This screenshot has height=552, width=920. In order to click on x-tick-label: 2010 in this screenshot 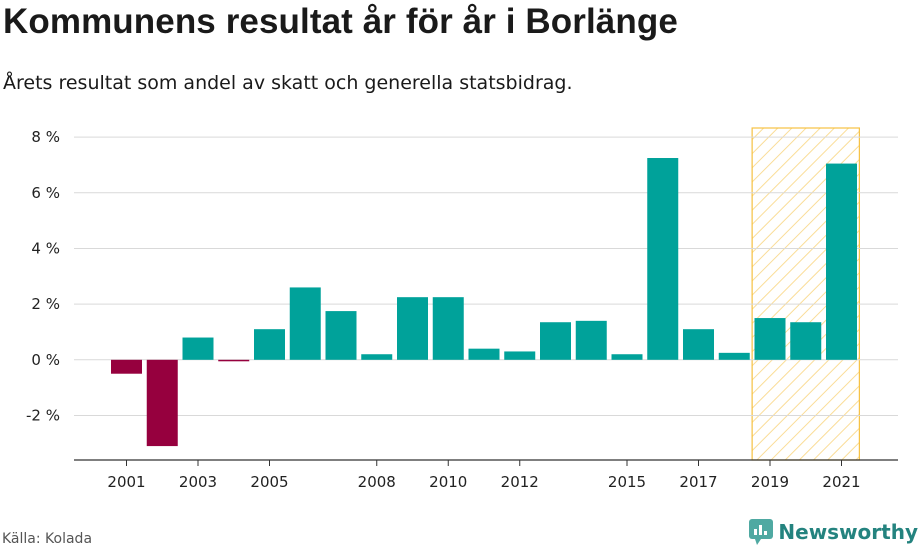, I will do `click(448, 482)`.